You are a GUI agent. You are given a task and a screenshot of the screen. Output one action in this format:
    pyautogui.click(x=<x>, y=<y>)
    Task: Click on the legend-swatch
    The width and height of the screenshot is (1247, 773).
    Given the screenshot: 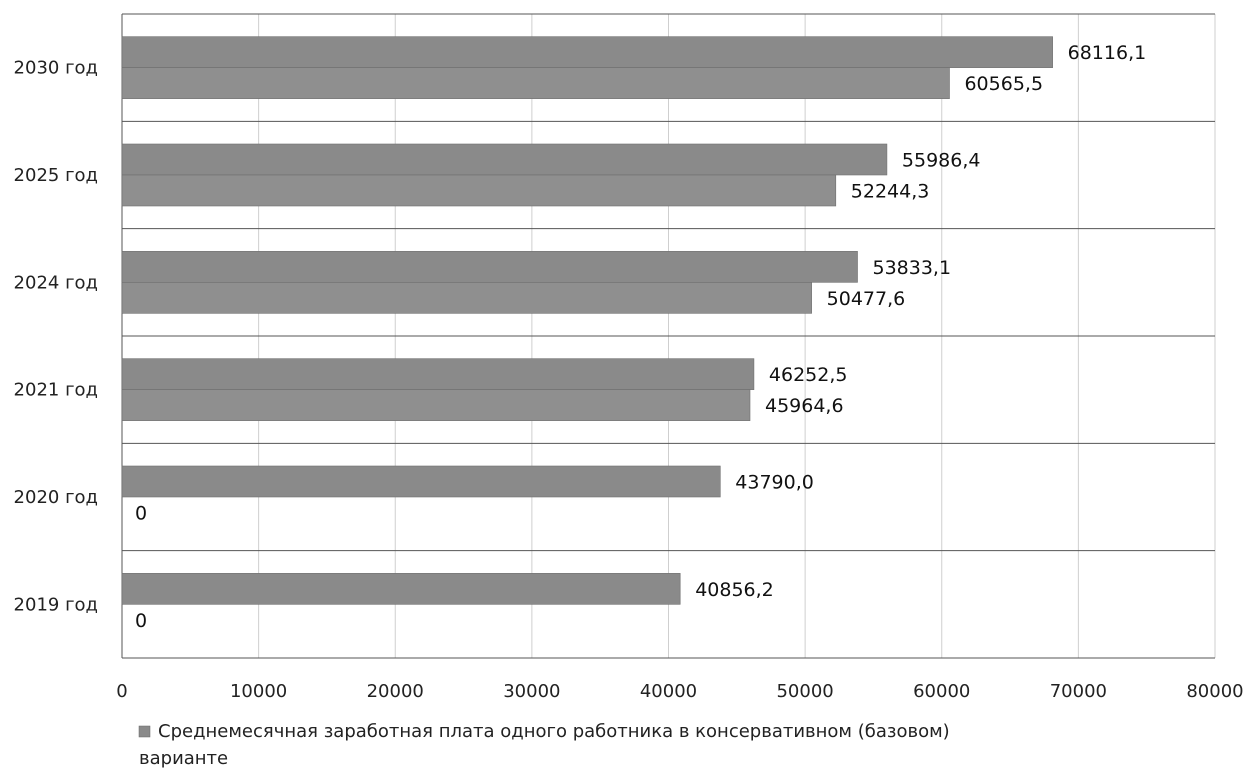 What is the action you would take?
    pyautogui.click(x=144, y=731)
    